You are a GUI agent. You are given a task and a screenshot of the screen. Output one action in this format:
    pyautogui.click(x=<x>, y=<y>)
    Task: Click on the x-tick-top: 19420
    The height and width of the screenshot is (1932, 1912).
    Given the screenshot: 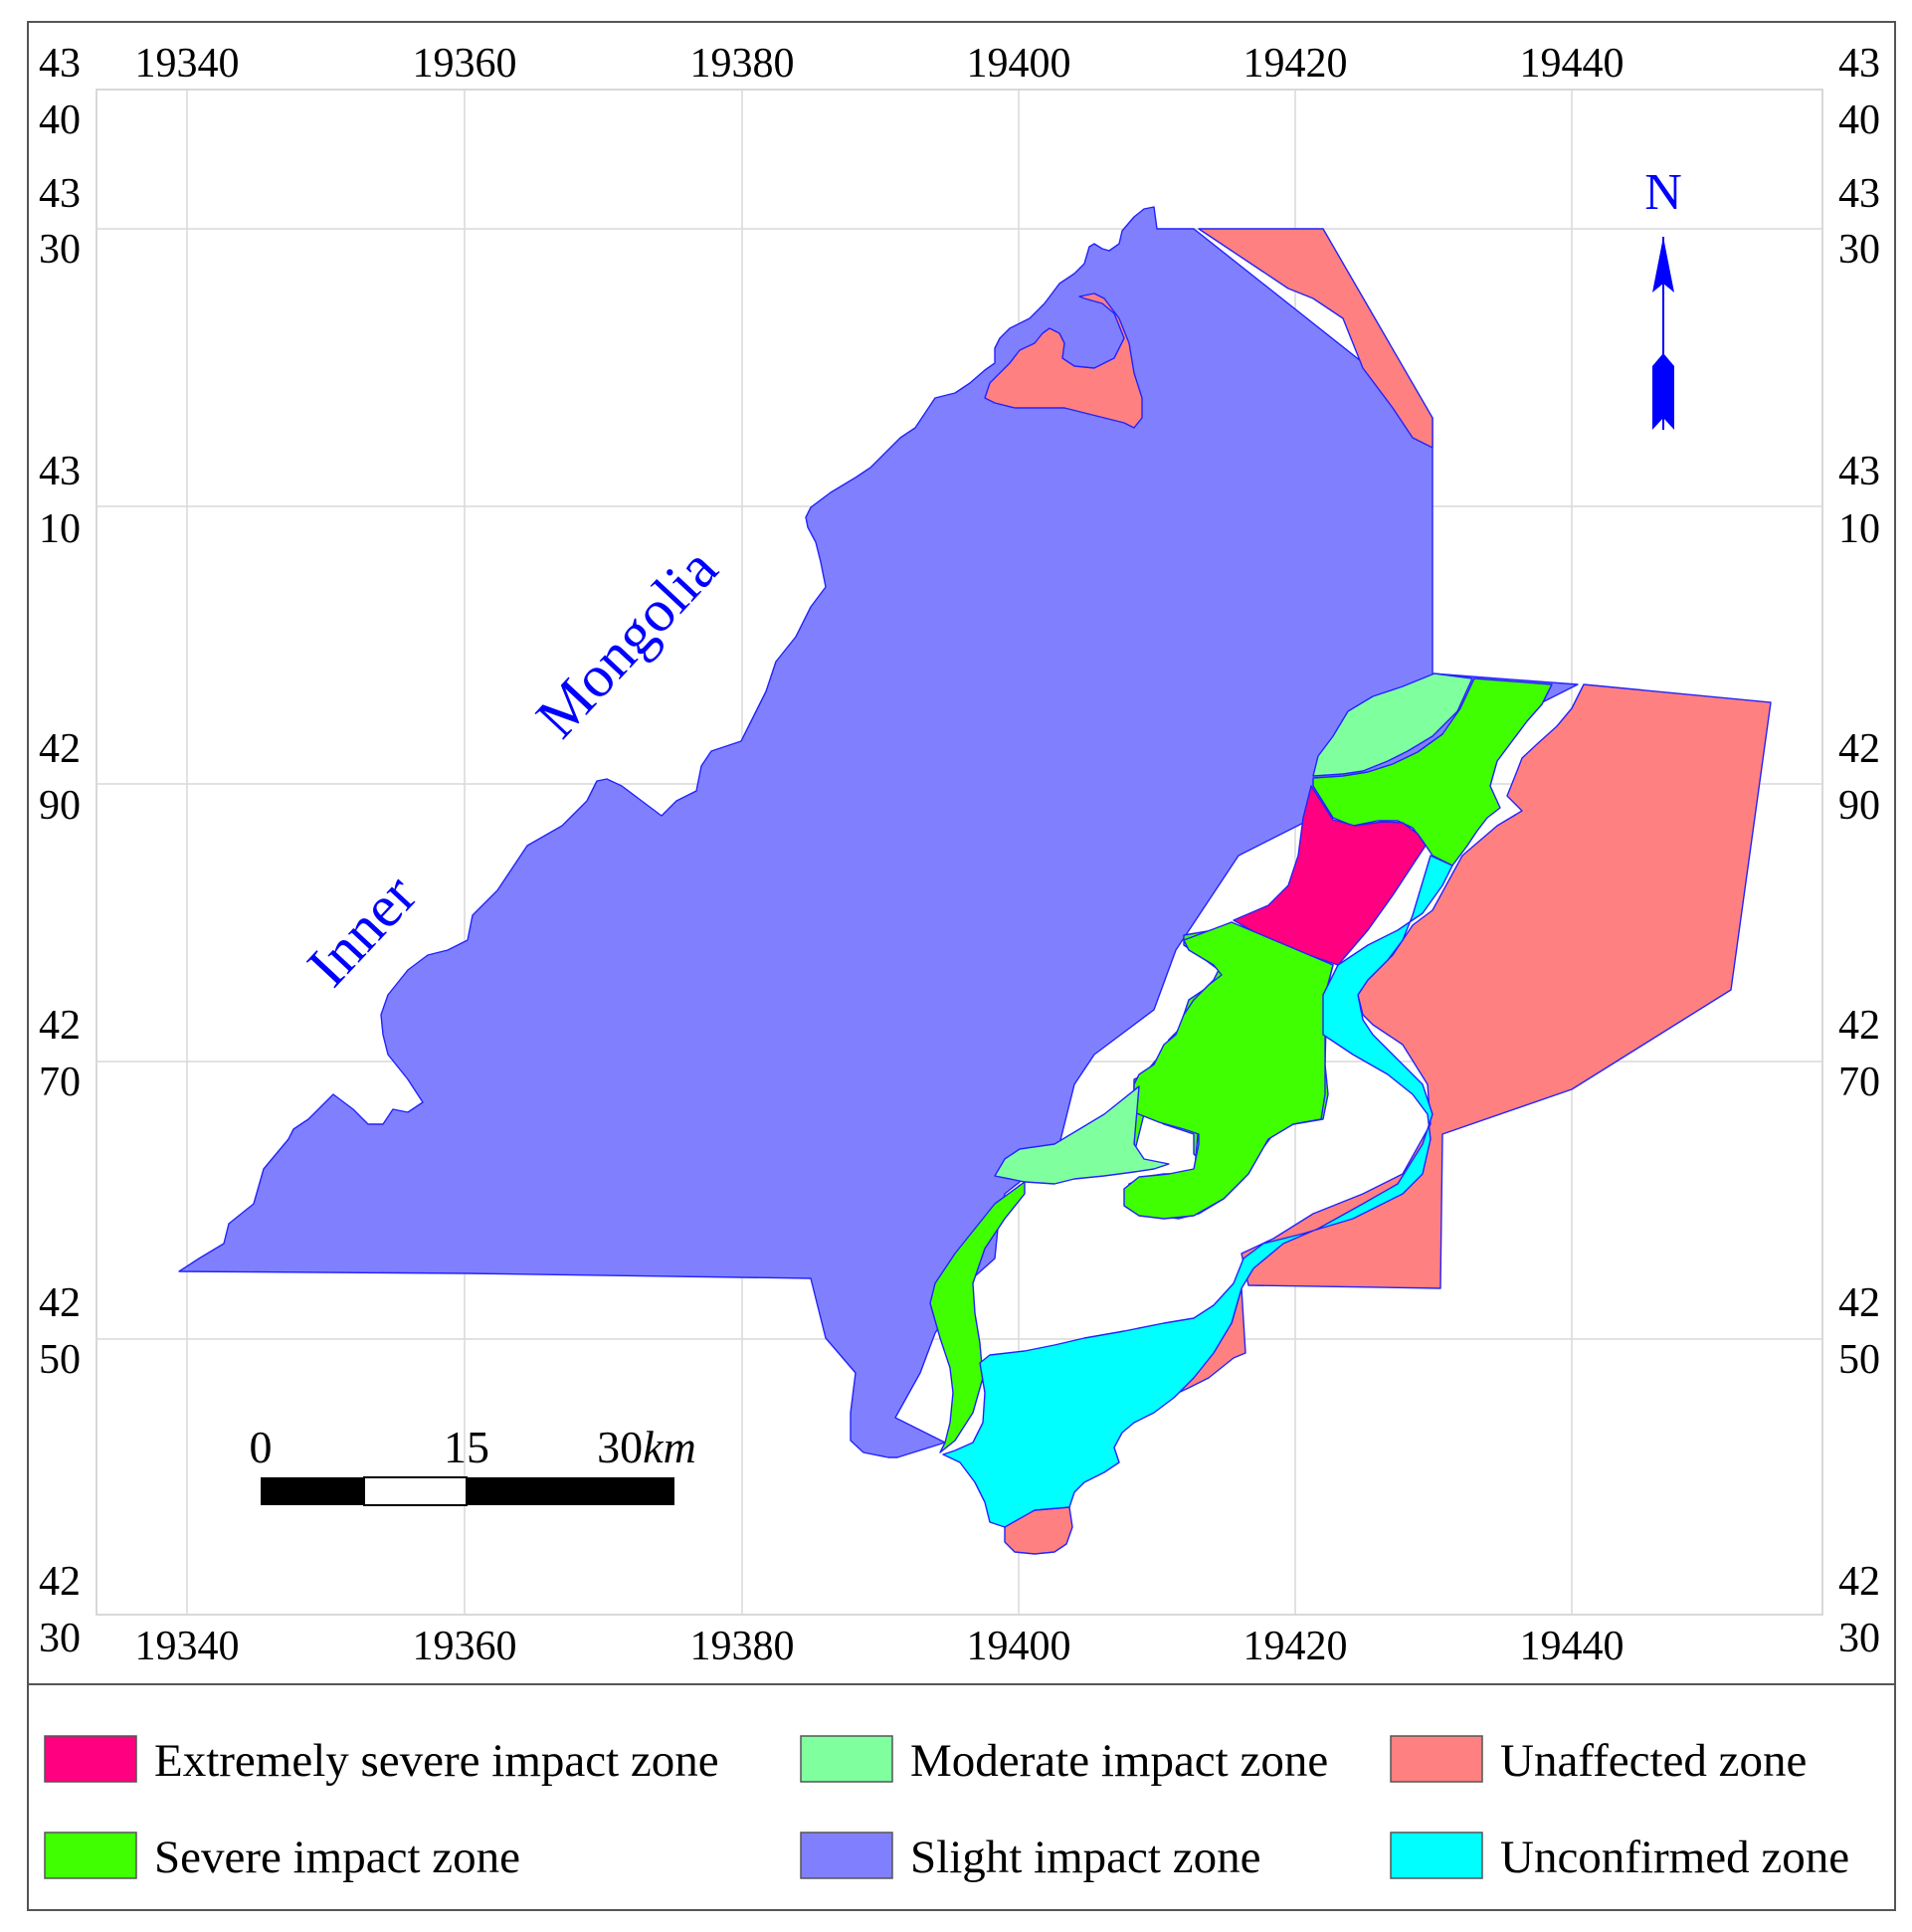 What is the action you would take?
    pyautogui.click(x=1295, y=64)
    